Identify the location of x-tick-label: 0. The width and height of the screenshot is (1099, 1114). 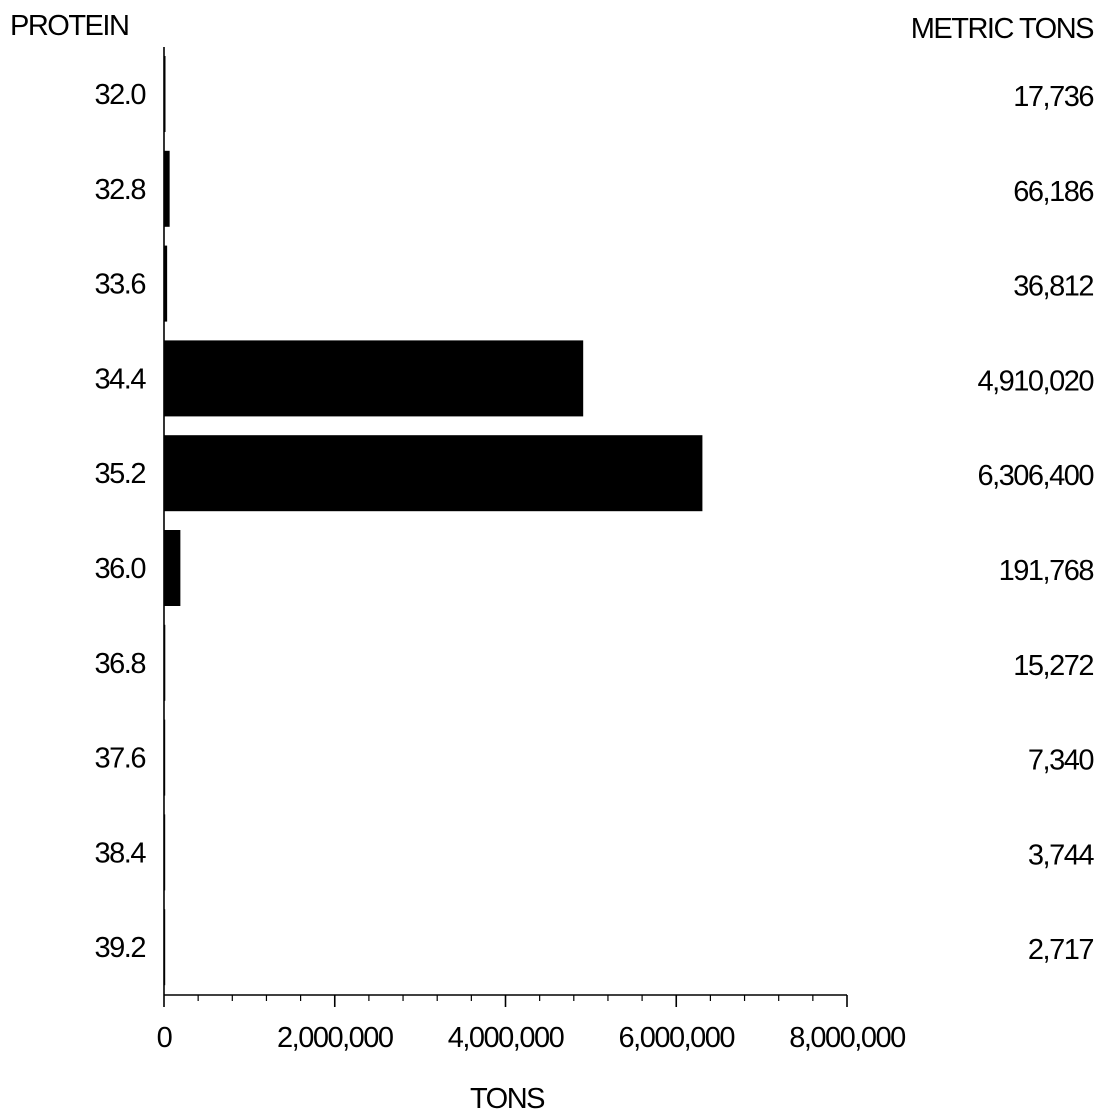
(164, 1038).